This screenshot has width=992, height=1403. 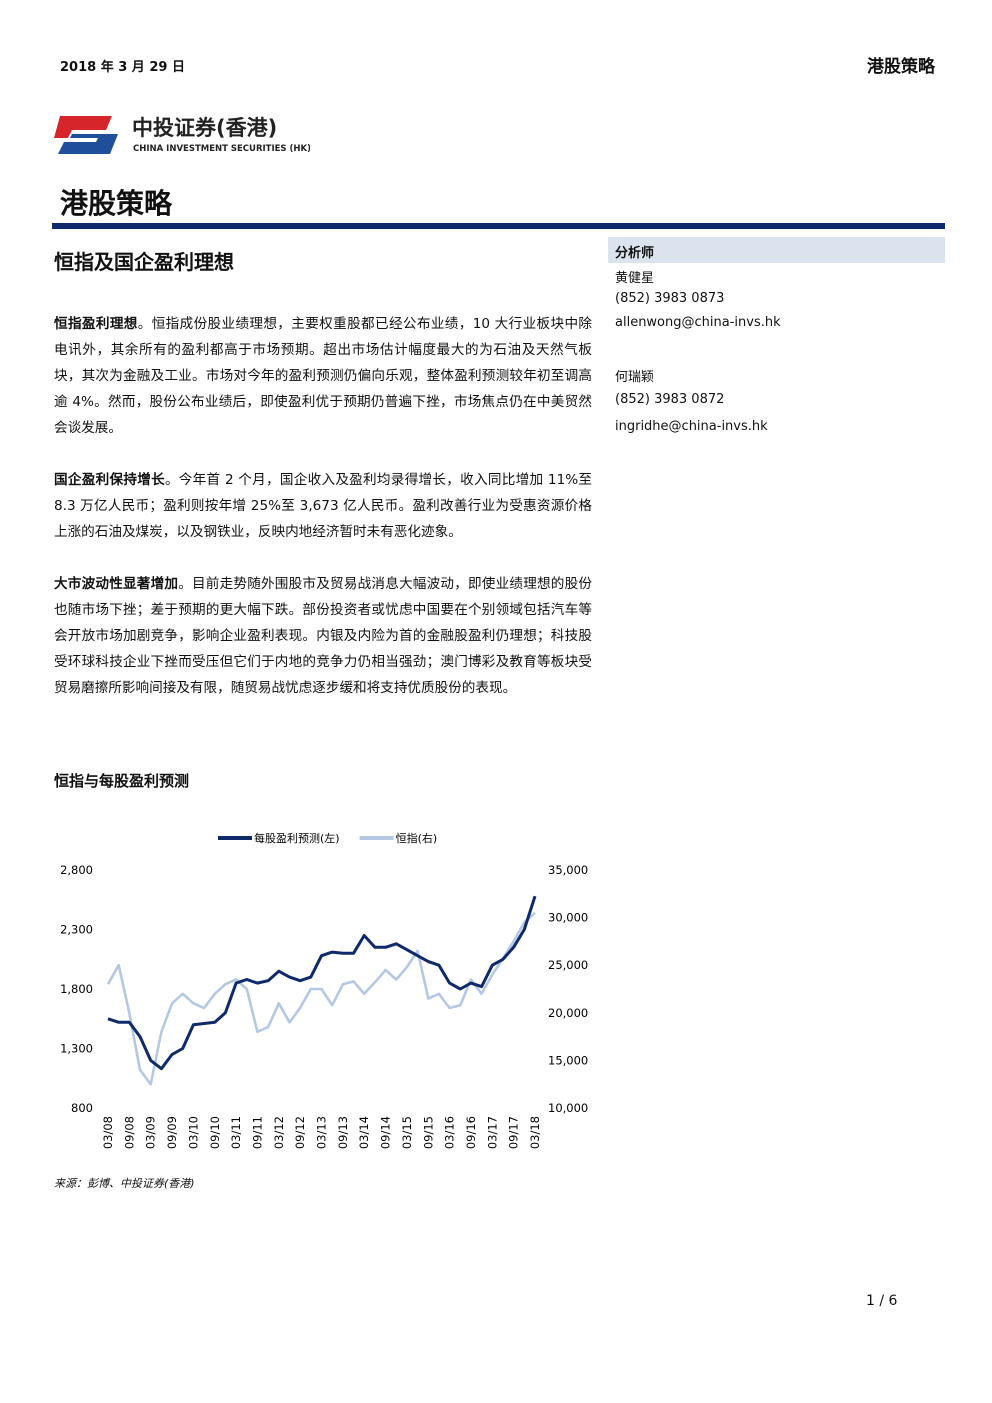 I want to click on y-tick-label: 10,000, so click(x=568, y=1108).